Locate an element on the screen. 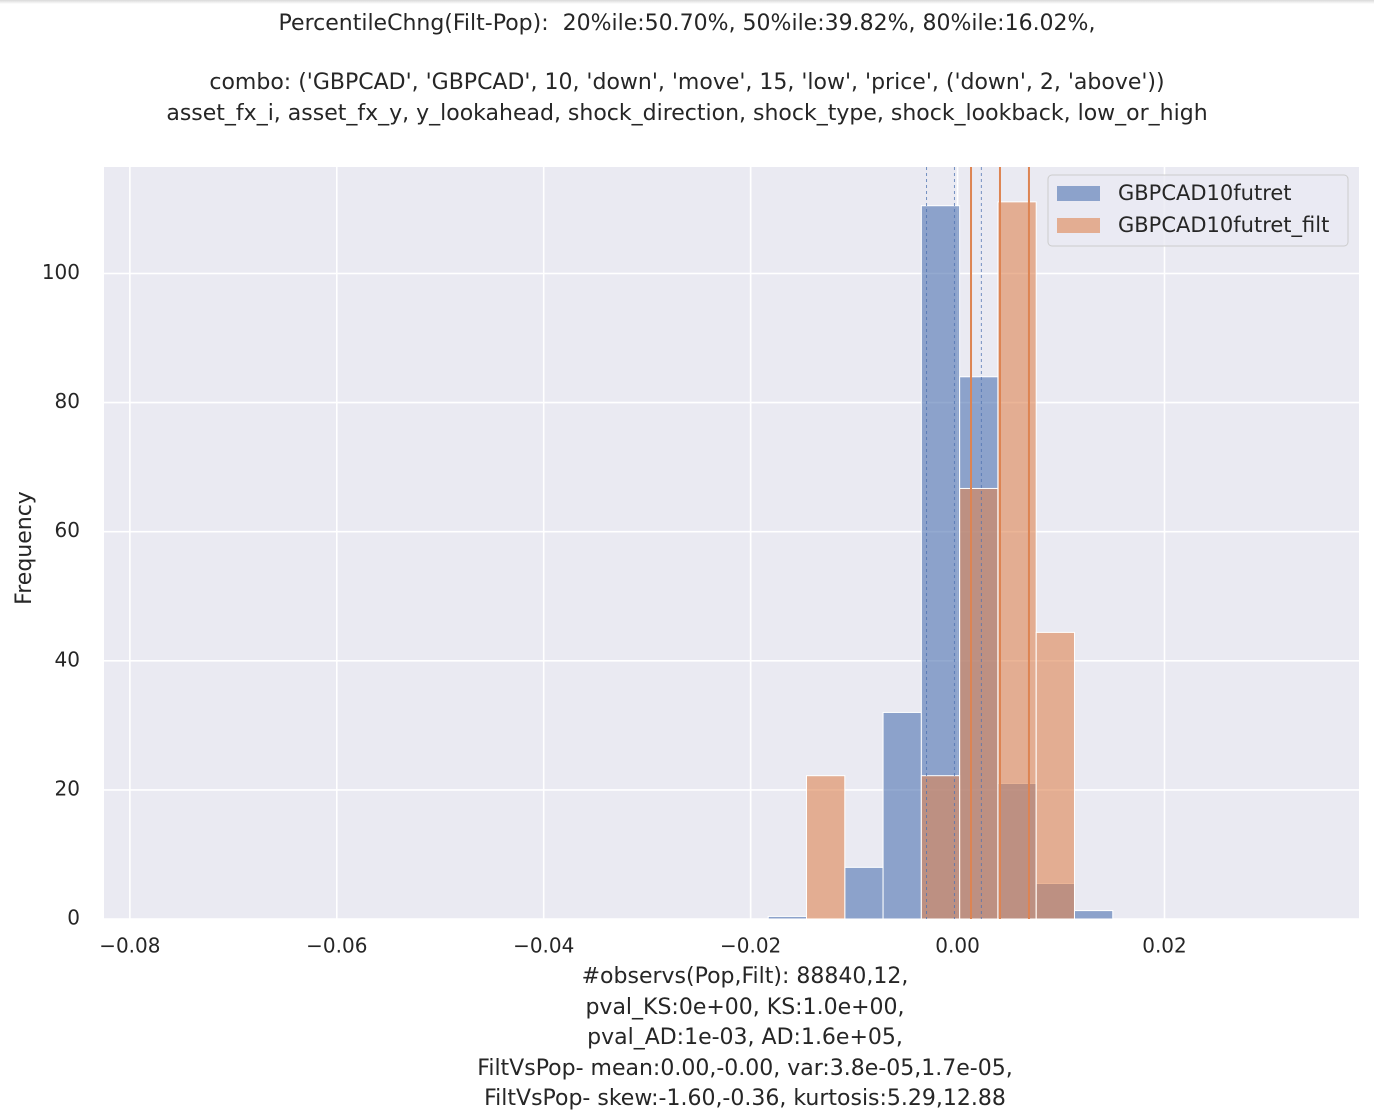 The height and width of the screenshot is (1120, 1374). x-tick-label: −0.08 is located at coordinates (129, 946).